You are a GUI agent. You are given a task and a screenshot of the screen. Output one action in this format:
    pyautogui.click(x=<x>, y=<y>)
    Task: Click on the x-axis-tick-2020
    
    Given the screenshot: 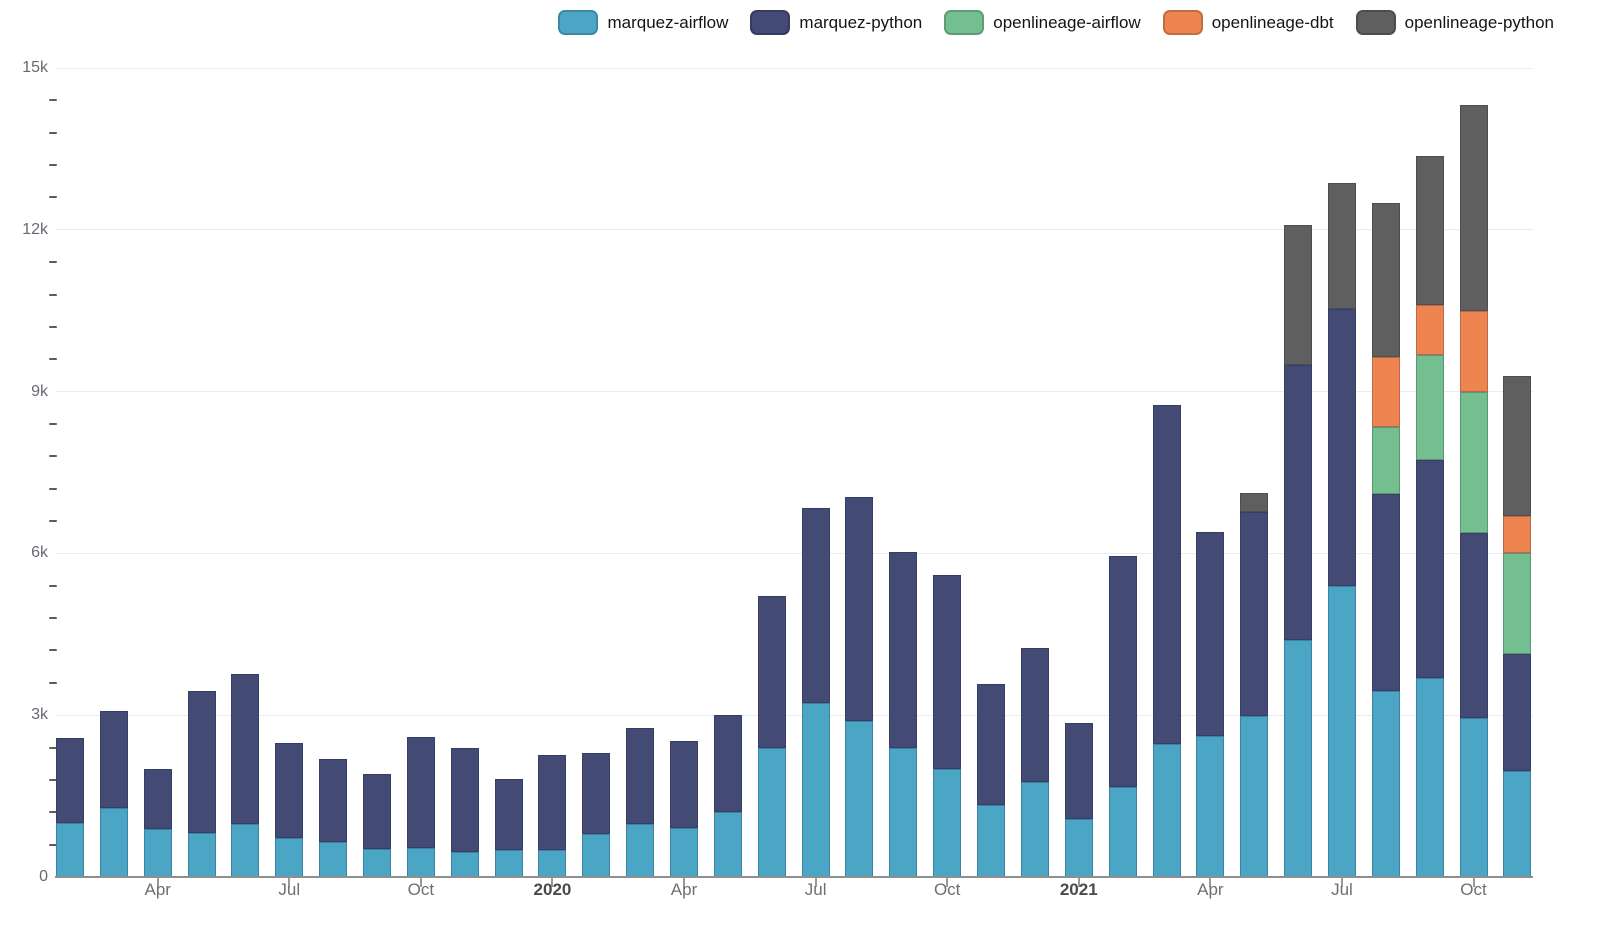 What is the action you would take?
    pyautogui.click(x=552, y=882)
    